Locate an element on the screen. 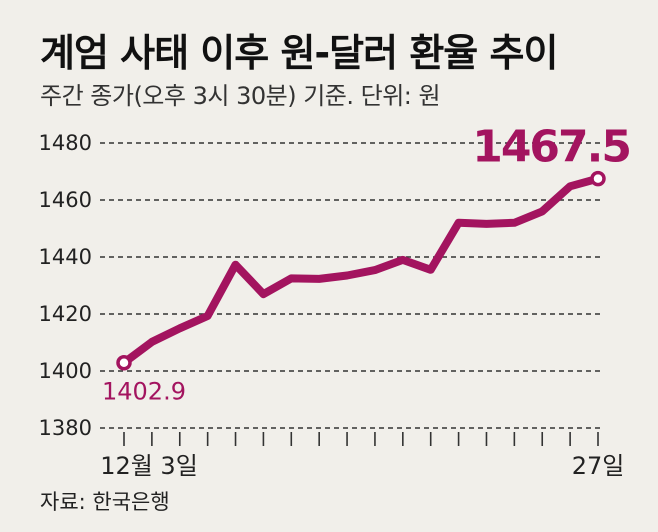 The height and width of the screenshot is (532, 658). y-tick-label-1460: 1460 is located at coordinates (65, 200).